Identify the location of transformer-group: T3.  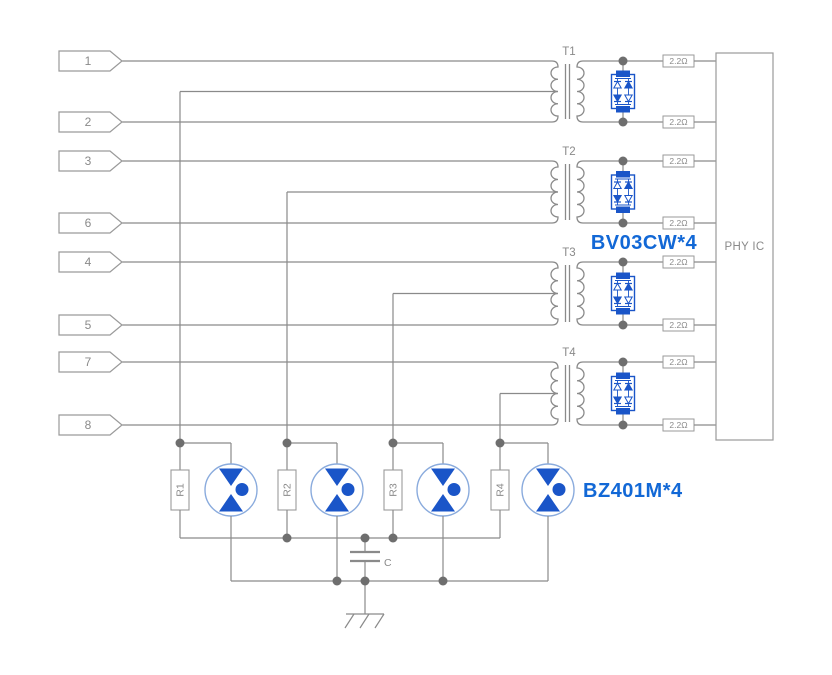
(488, 345).